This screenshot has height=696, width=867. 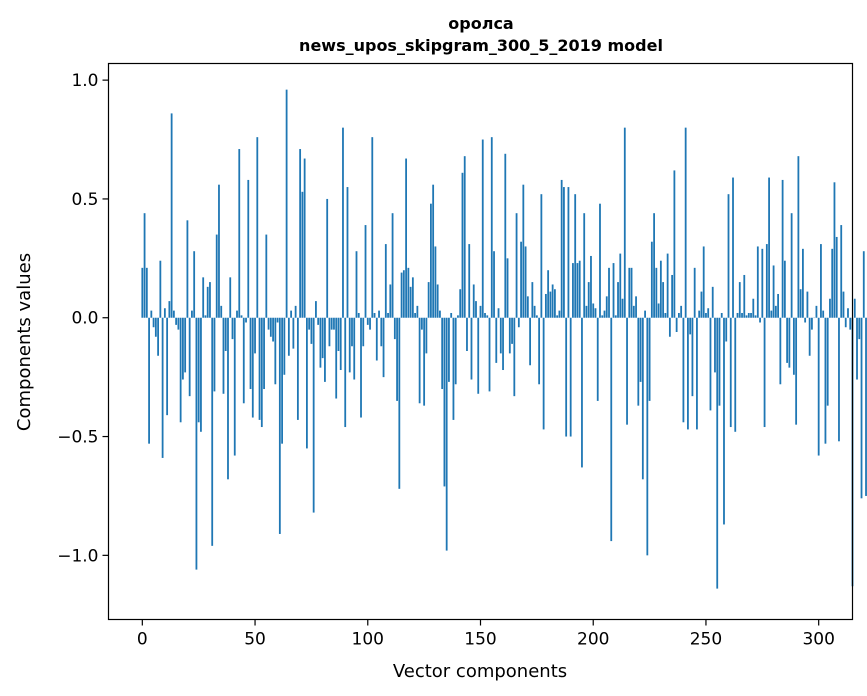 What do you see at coordinates (77, 438) in the screenshot?
I see `y-tick-label: −0.5` at bounding box center [77, 438].